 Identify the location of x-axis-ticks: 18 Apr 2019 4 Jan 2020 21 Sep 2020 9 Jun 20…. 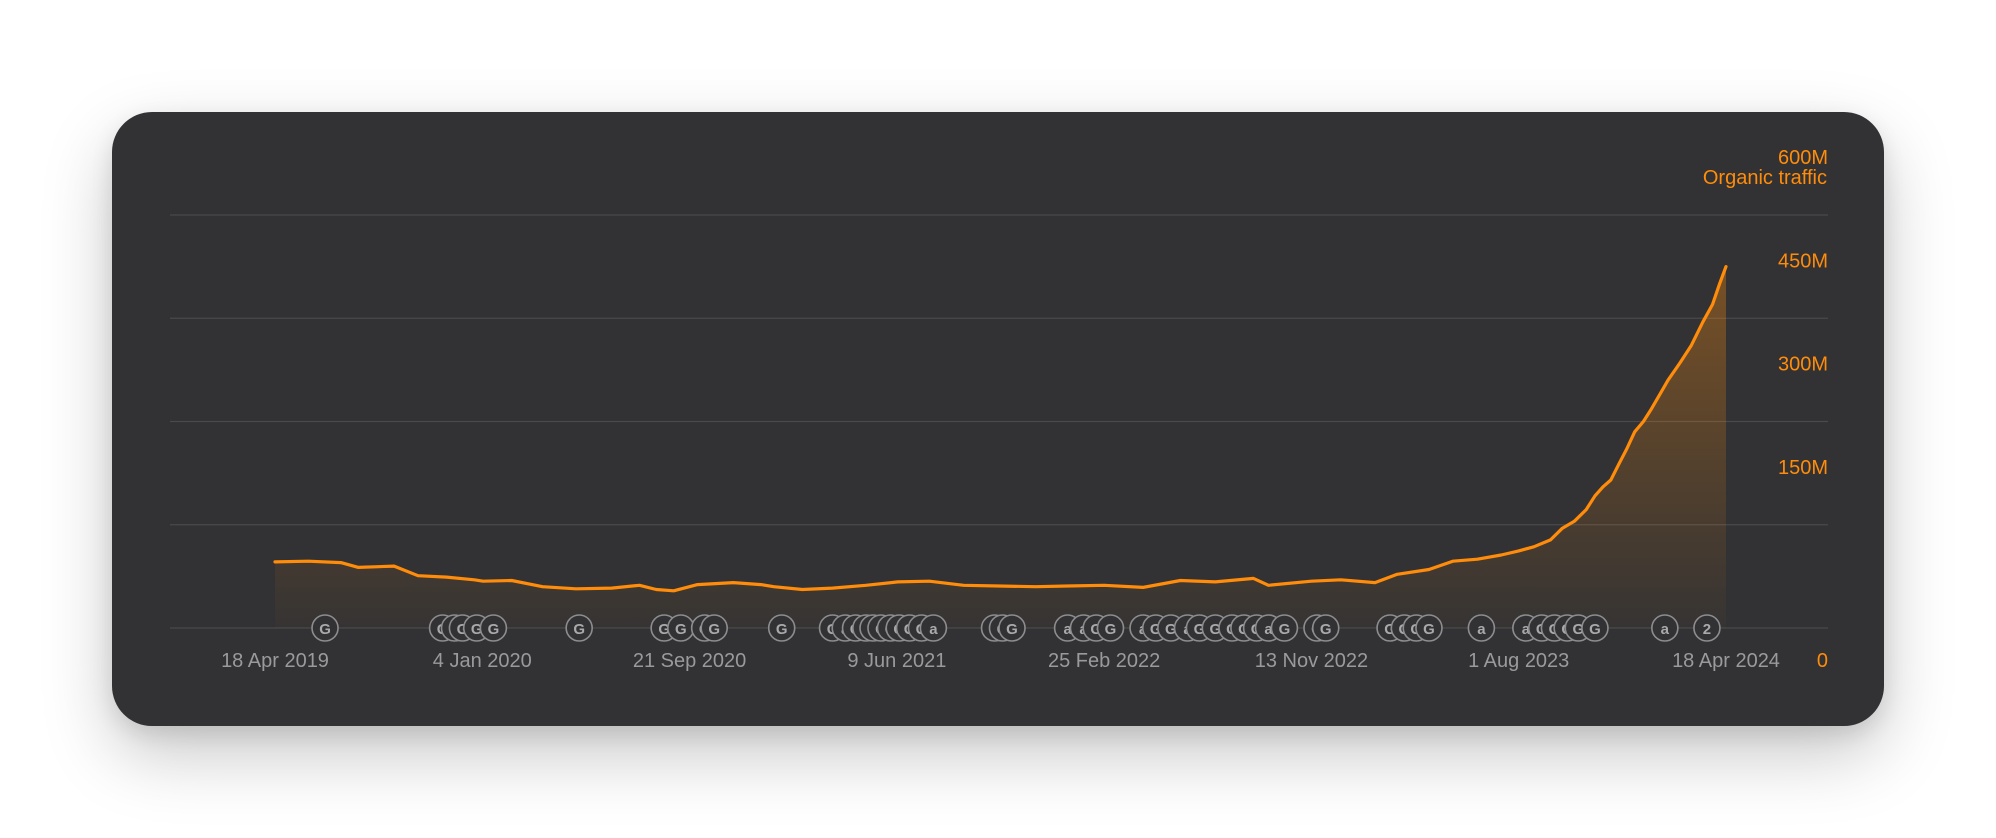
(1000, 661).